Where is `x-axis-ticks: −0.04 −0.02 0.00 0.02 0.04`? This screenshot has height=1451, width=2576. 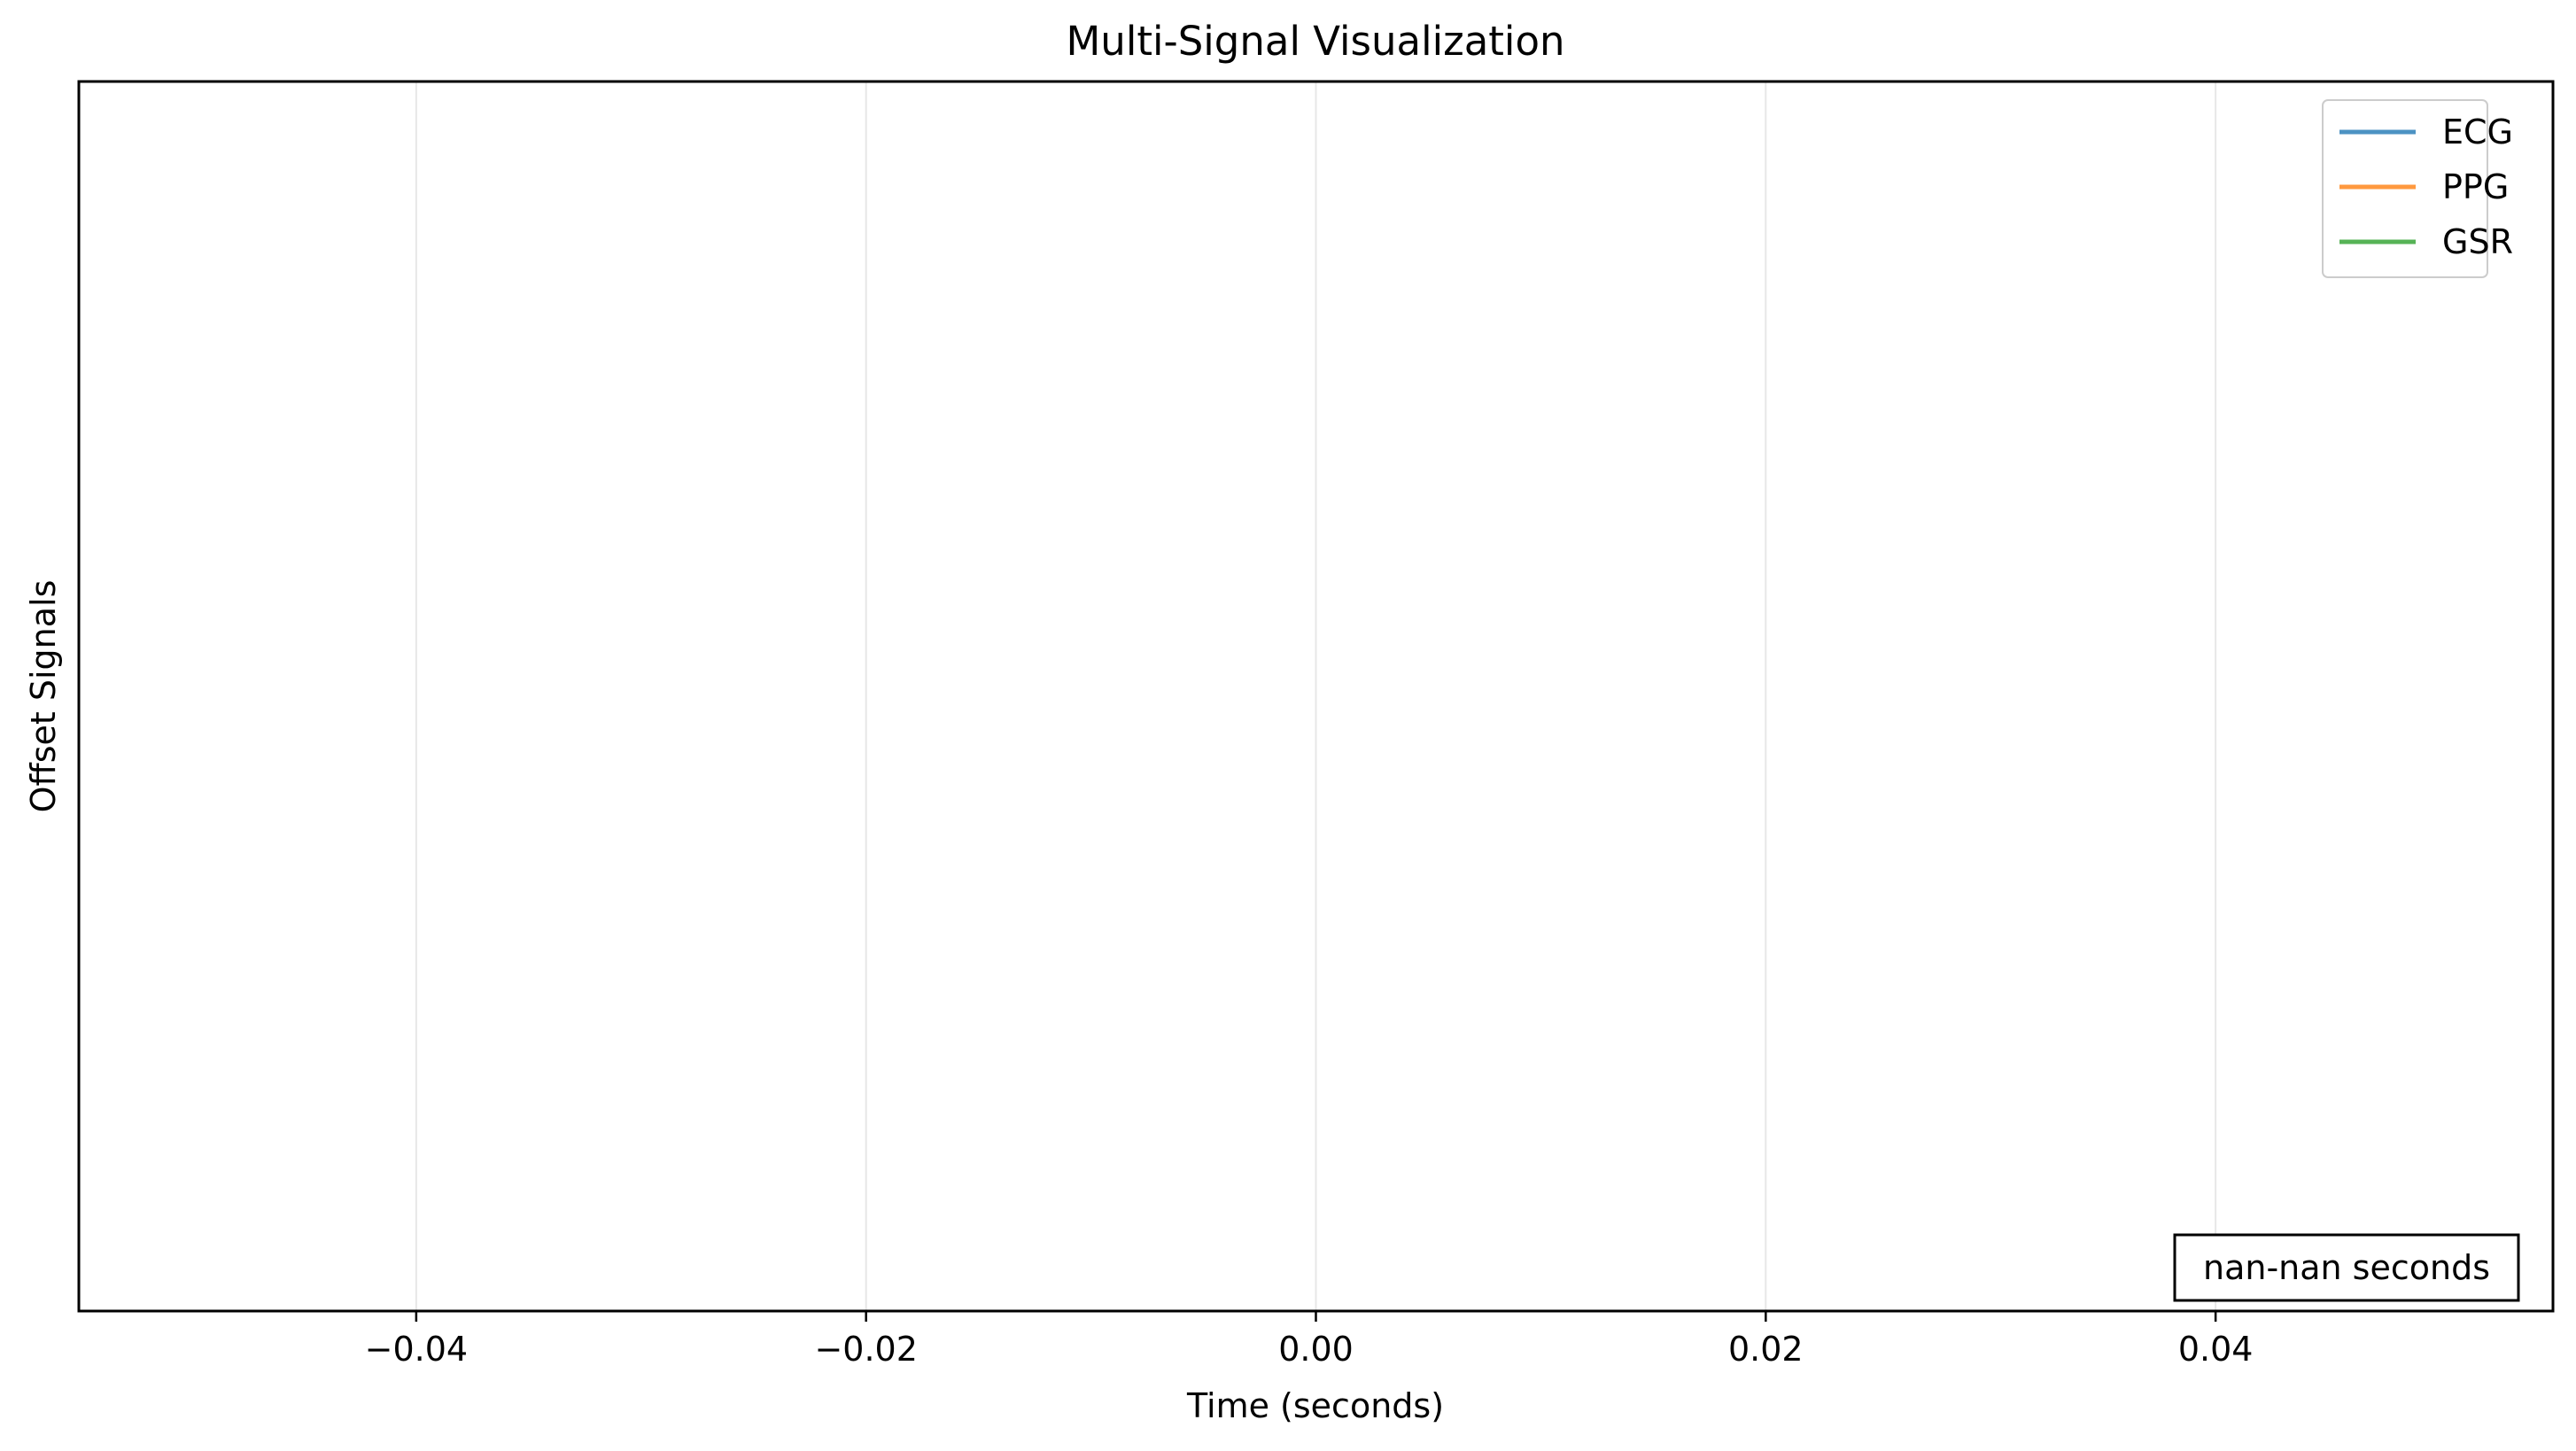 x-axis-ticks: −0.04 −0.02 0.00 0.02 0.04 is located at coordinates (1309, 1340).